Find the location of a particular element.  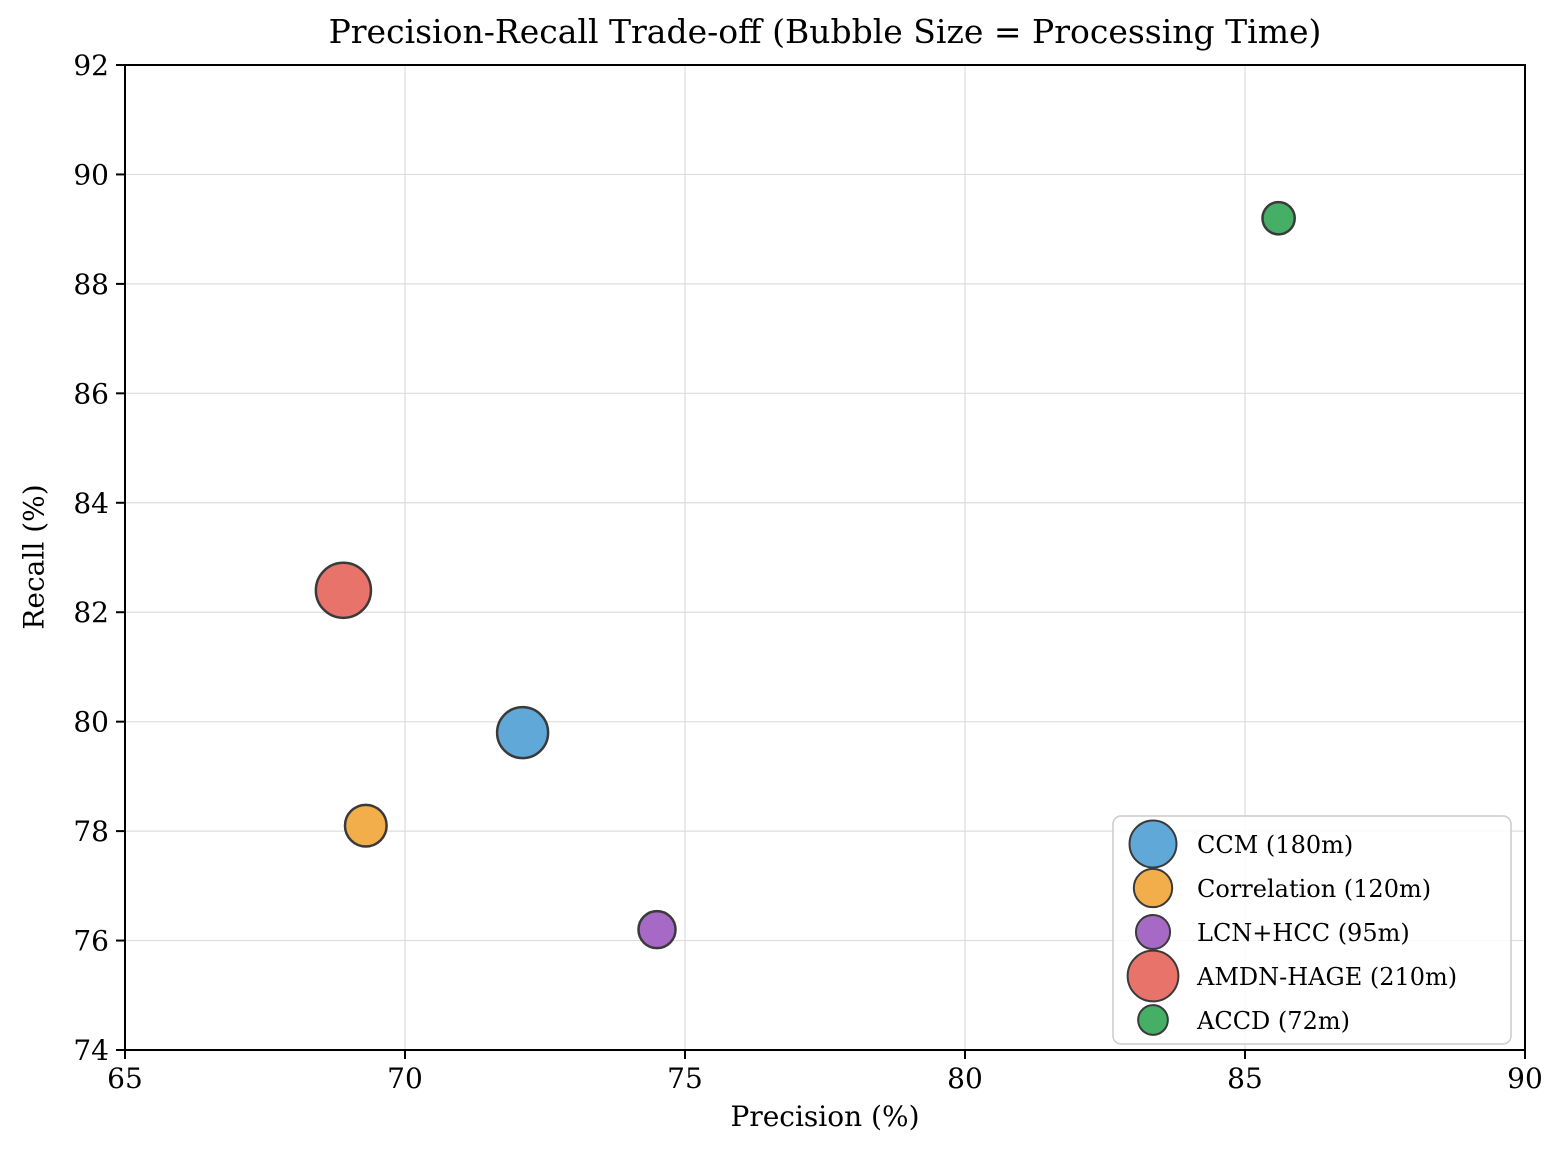

legend-marker-LCN+HCC is located at coordinates (1153, 932).